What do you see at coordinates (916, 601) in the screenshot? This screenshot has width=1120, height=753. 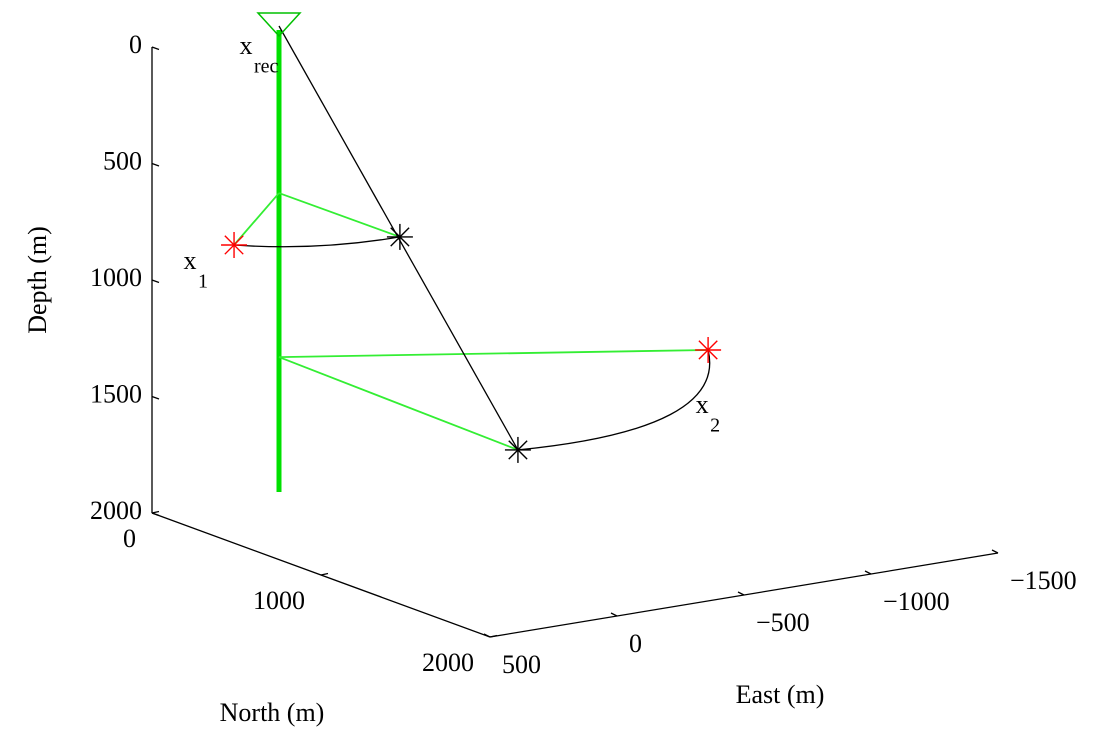 I see `x-tick-label: −1000` at bounding box center [916, 601].